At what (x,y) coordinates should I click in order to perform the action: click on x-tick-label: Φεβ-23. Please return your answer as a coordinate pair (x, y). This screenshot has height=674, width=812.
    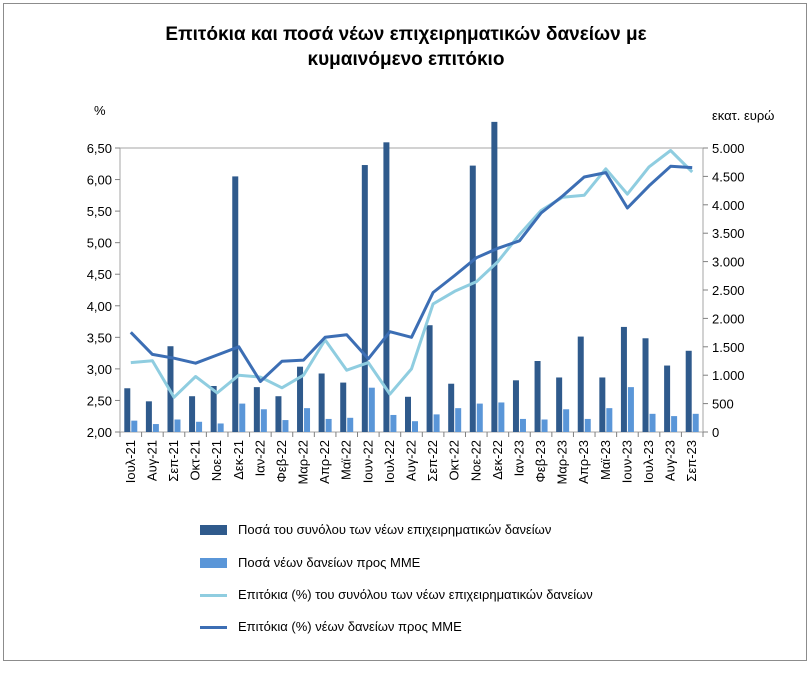
    Looking at the image, I should click on (540, 461).